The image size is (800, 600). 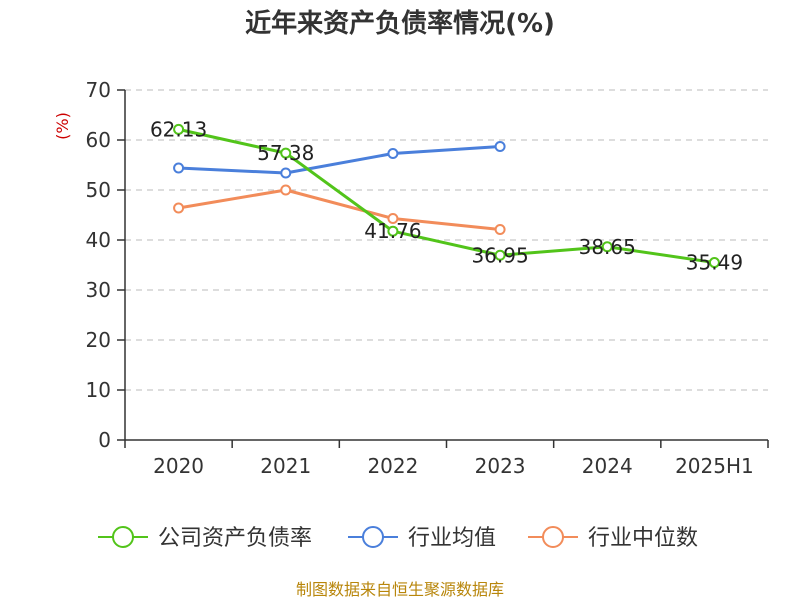 I want to click on y-tick-label: 40, so click(x=98, y=240).